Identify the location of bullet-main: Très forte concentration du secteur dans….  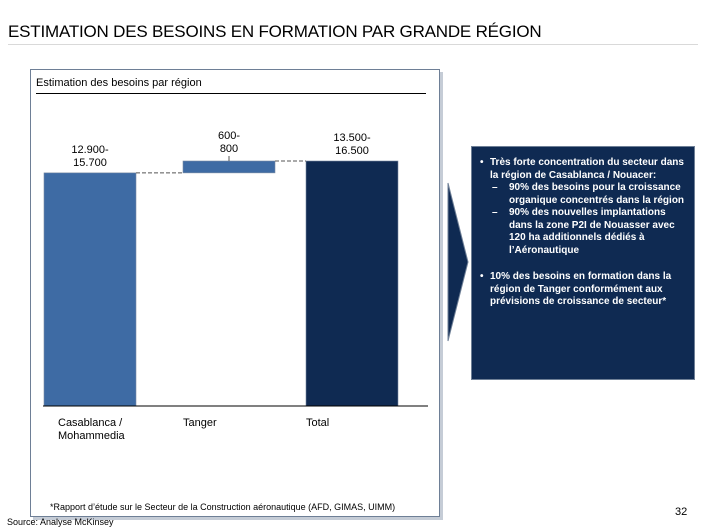
(583, 169).